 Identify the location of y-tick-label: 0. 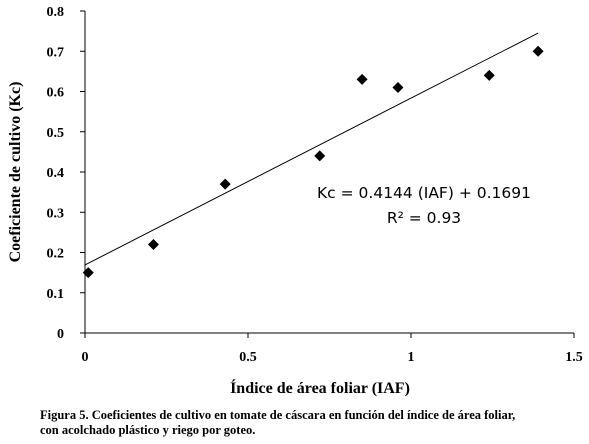
(60, 334).